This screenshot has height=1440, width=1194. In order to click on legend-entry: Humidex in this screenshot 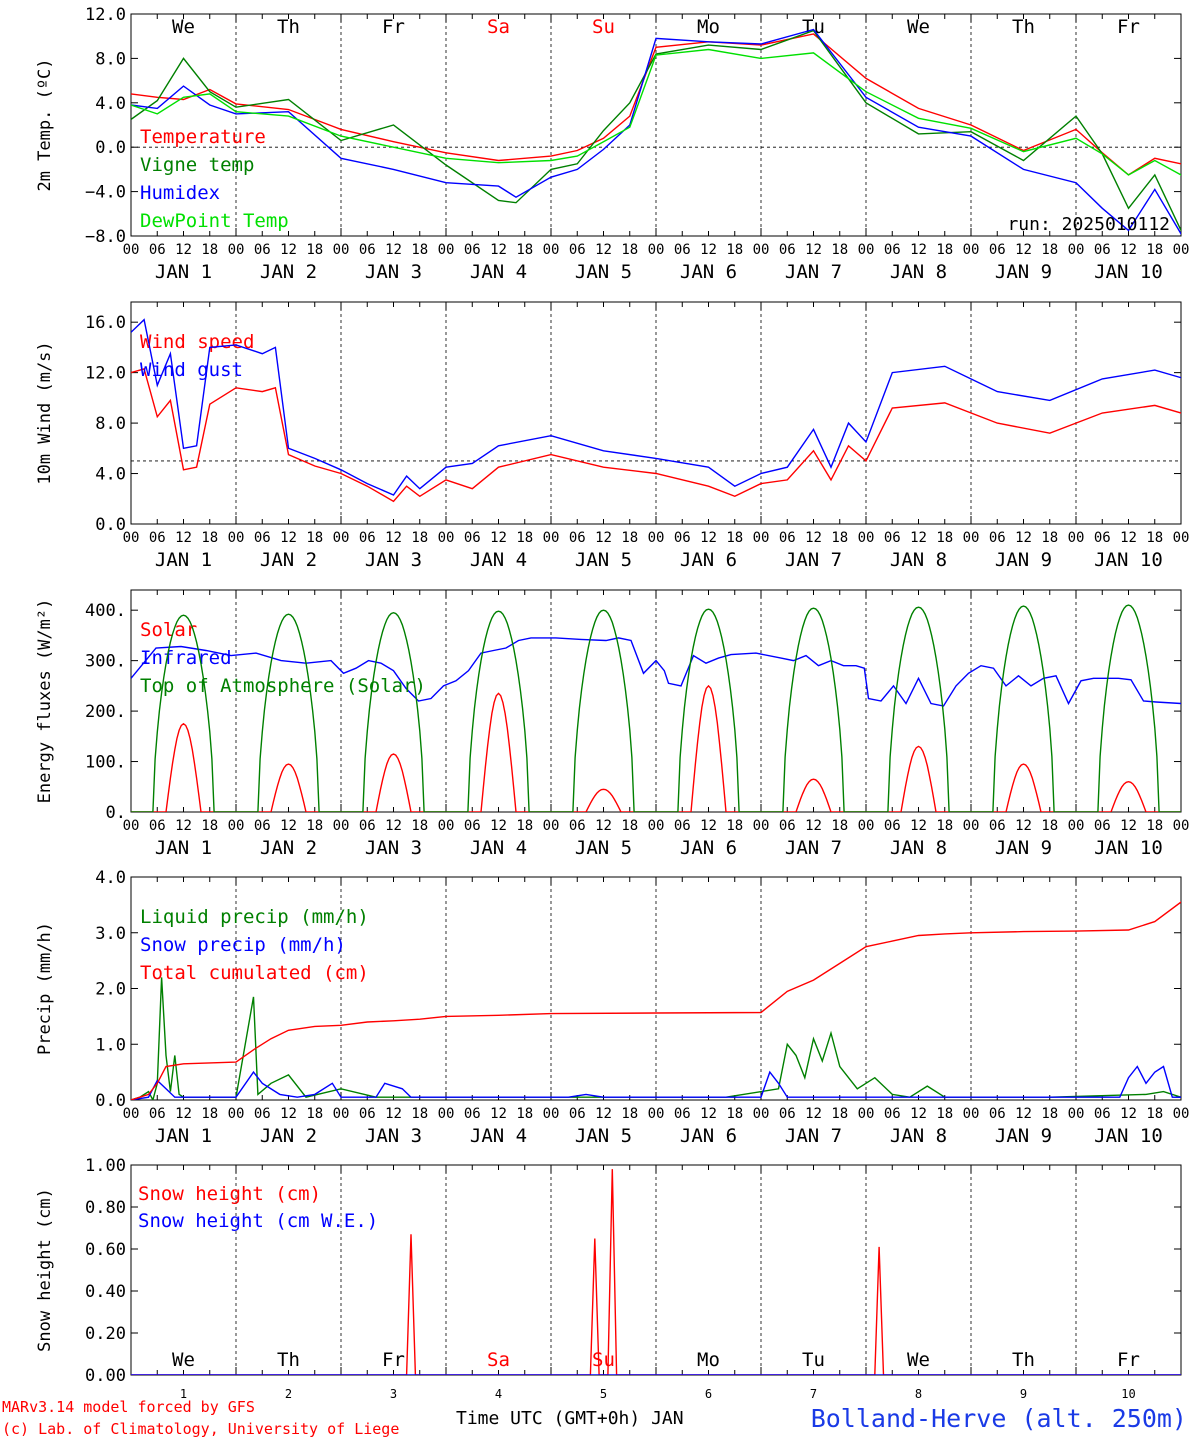, I will do `click(180, 193)`.